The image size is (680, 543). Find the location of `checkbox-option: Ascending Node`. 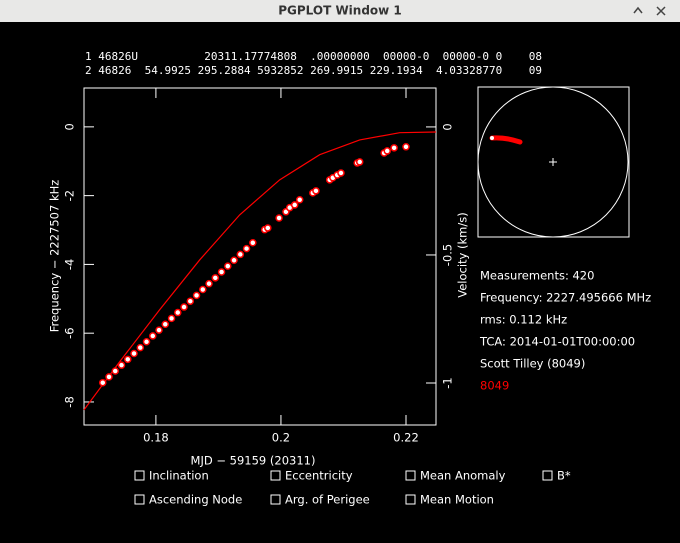

checkbox-option: Ascending Node is located at coordinates (188, 500).